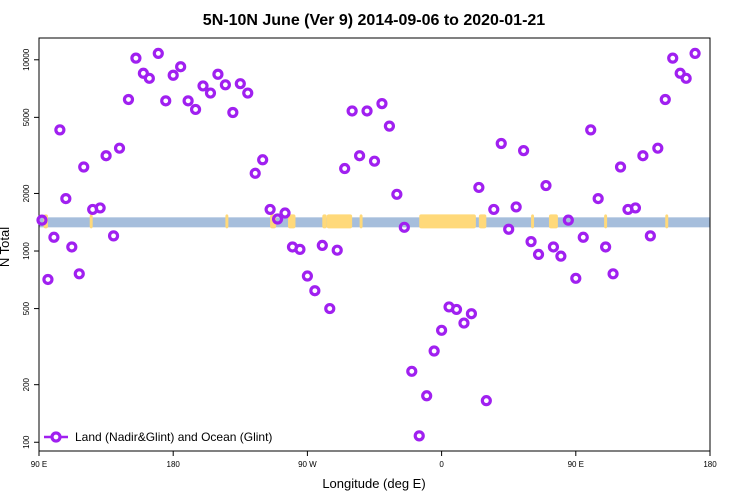 Image resolution: width=750 pixels, height=500 pixels. I want to click on legend: Land (Nadir&Glint) and Ocean (Glint), so click(158, 437).